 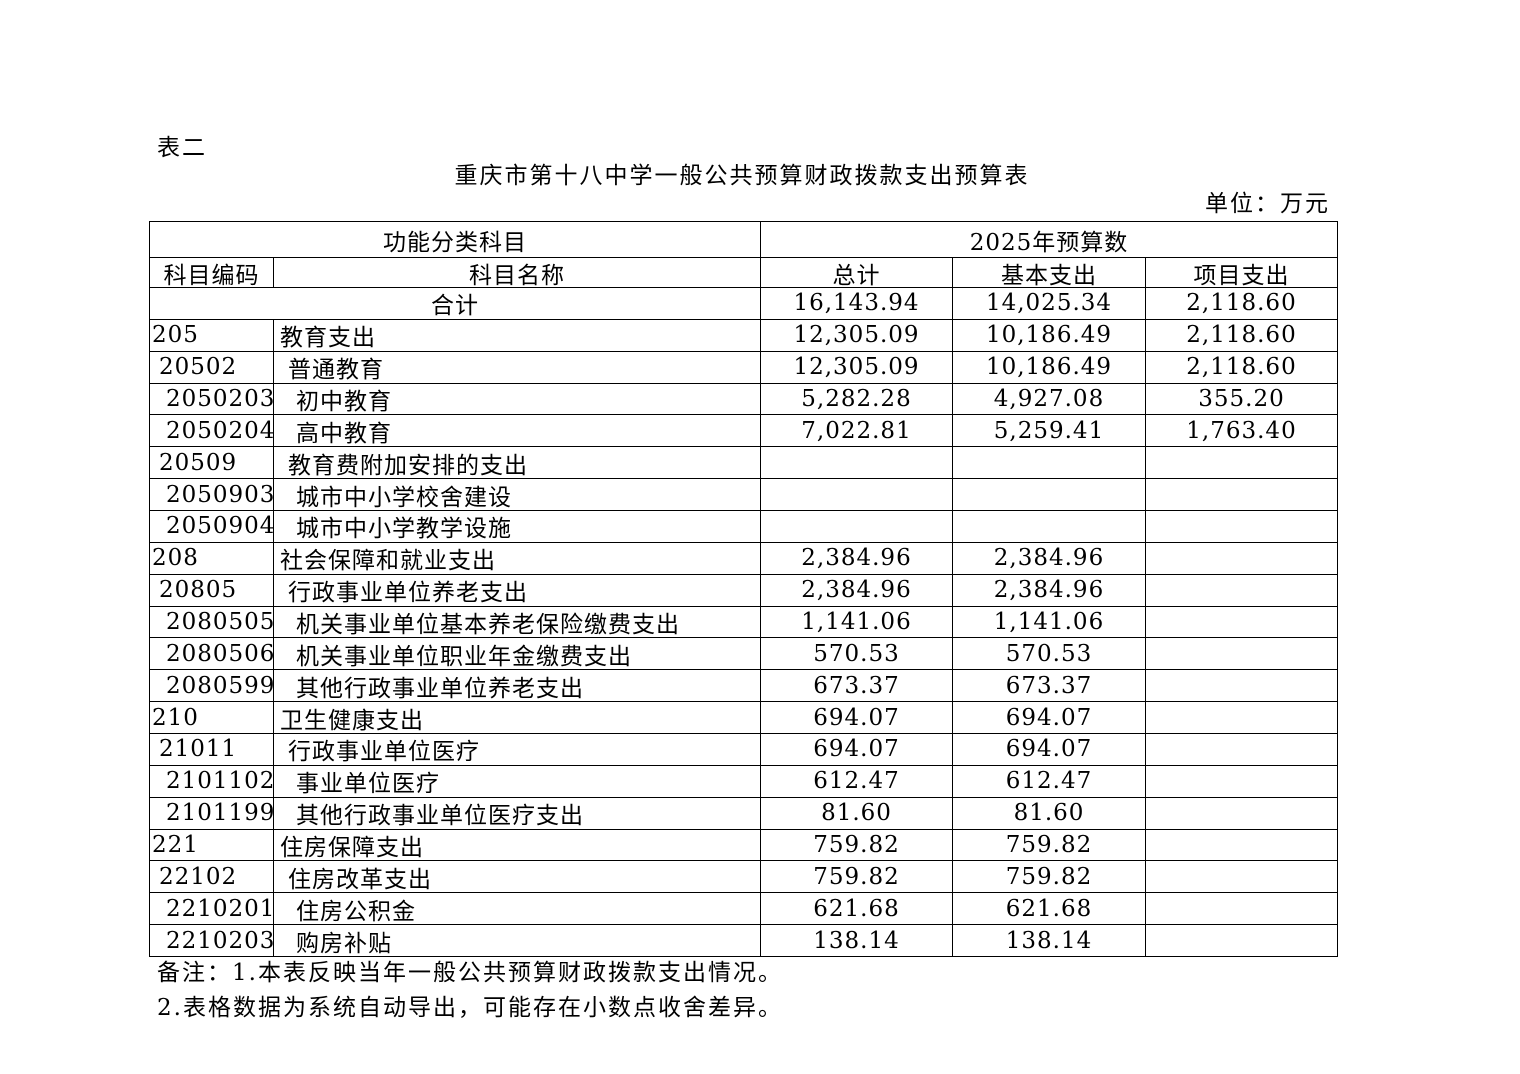 I want to click on amount: 673.37, so click(x=1049, y=686).